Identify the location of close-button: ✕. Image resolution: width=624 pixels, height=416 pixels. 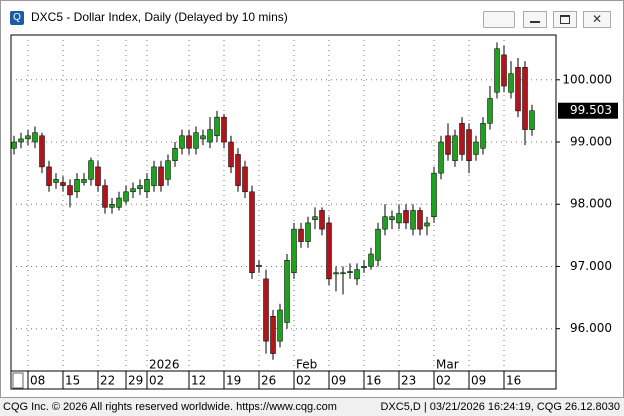
(597, 19).